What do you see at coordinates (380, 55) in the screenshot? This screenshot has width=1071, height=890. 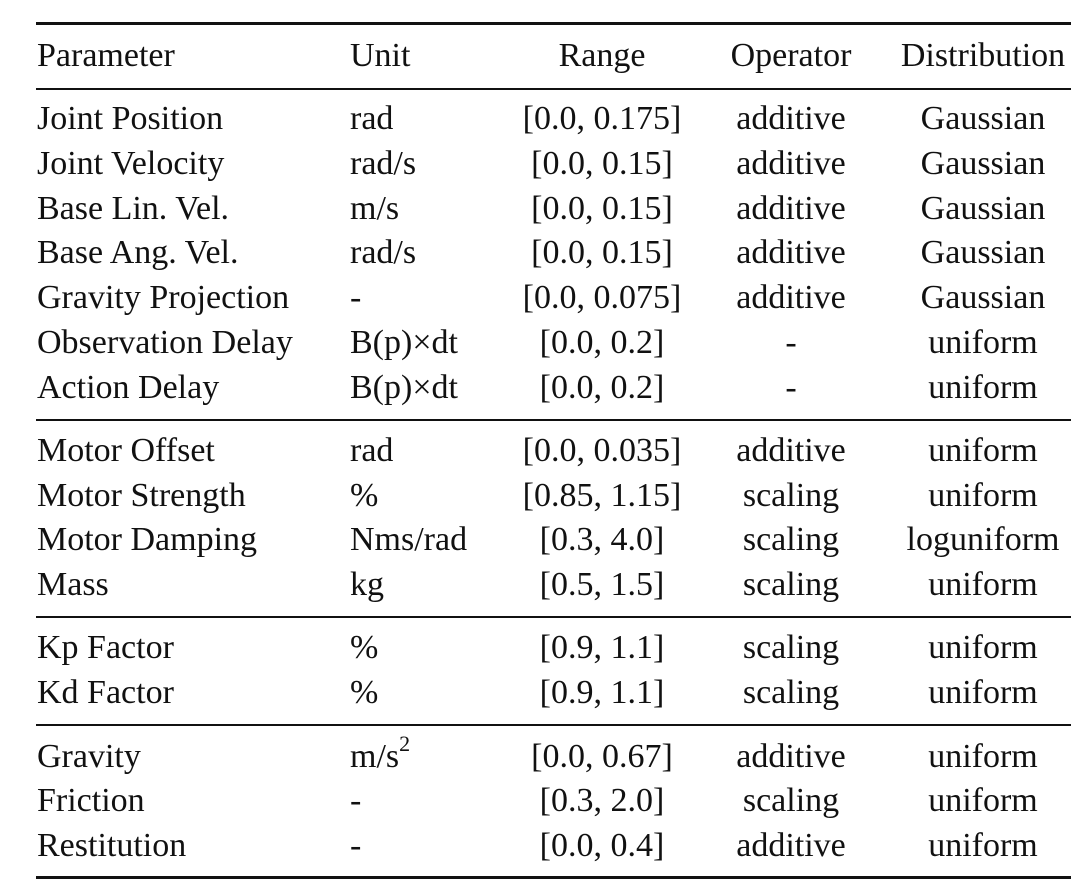 I see `header-unit: Unit` at bounding box center [380, 55].